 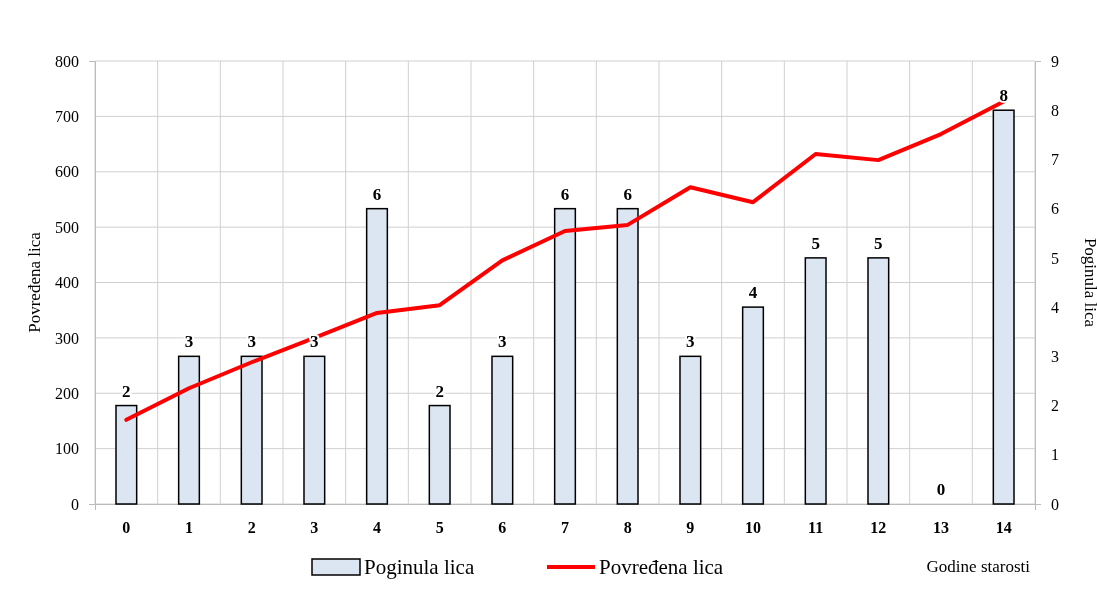 I want to click on x-tick-label: 8, so click(x=627, y=528).